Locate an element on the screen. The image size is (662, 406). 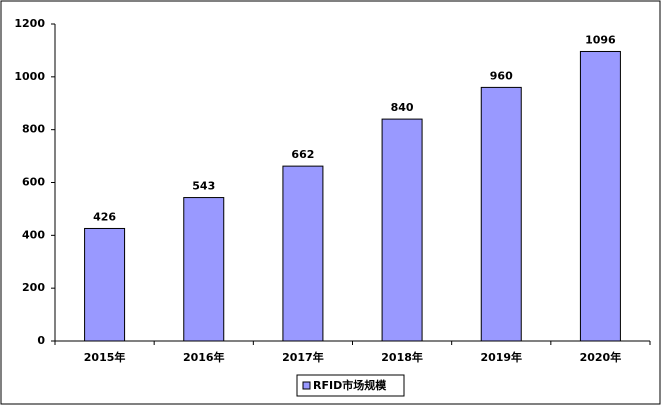
legend-label: RFID市场规模 is located at coordinates (350, 385).